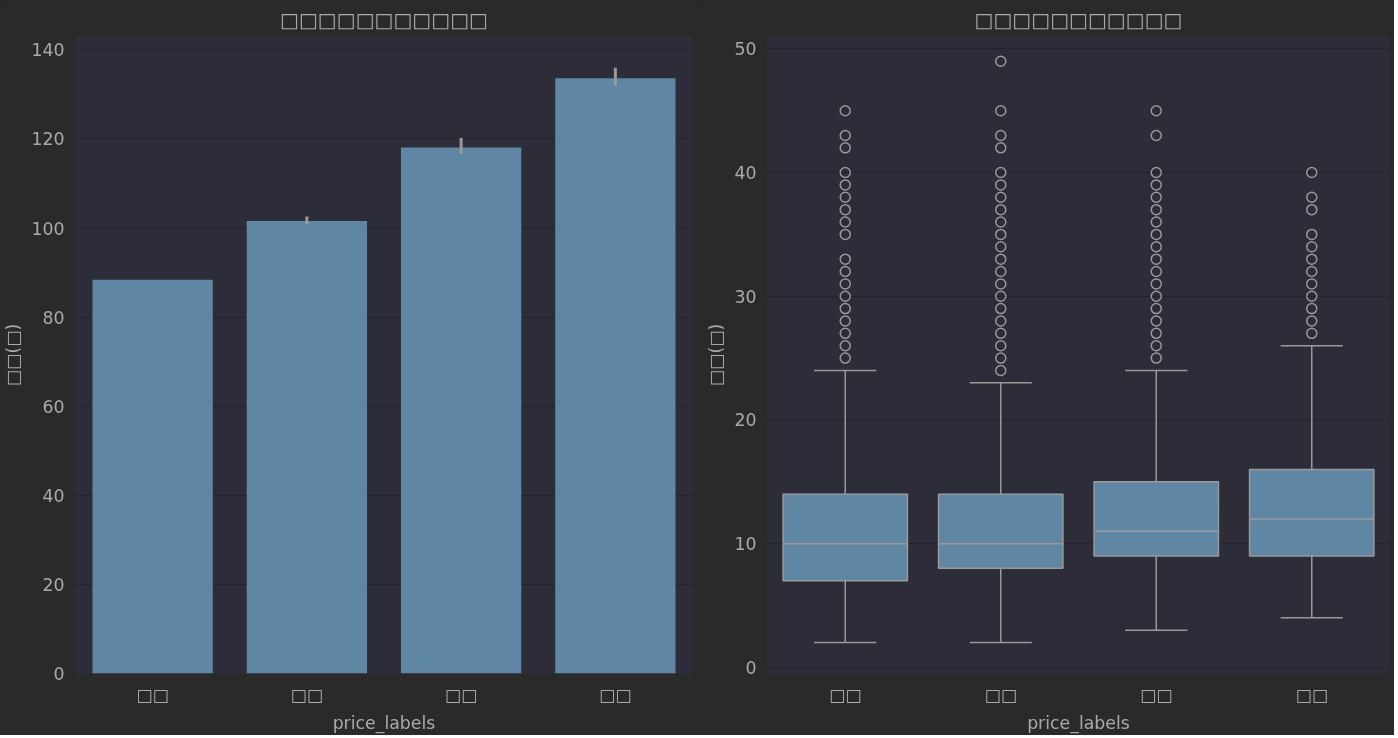 The image size is (1398, 738). What do you see at coordinates (48, 228) in the screenshot?
I see `y-tick-label: 100` at bounding box center [48, 228].